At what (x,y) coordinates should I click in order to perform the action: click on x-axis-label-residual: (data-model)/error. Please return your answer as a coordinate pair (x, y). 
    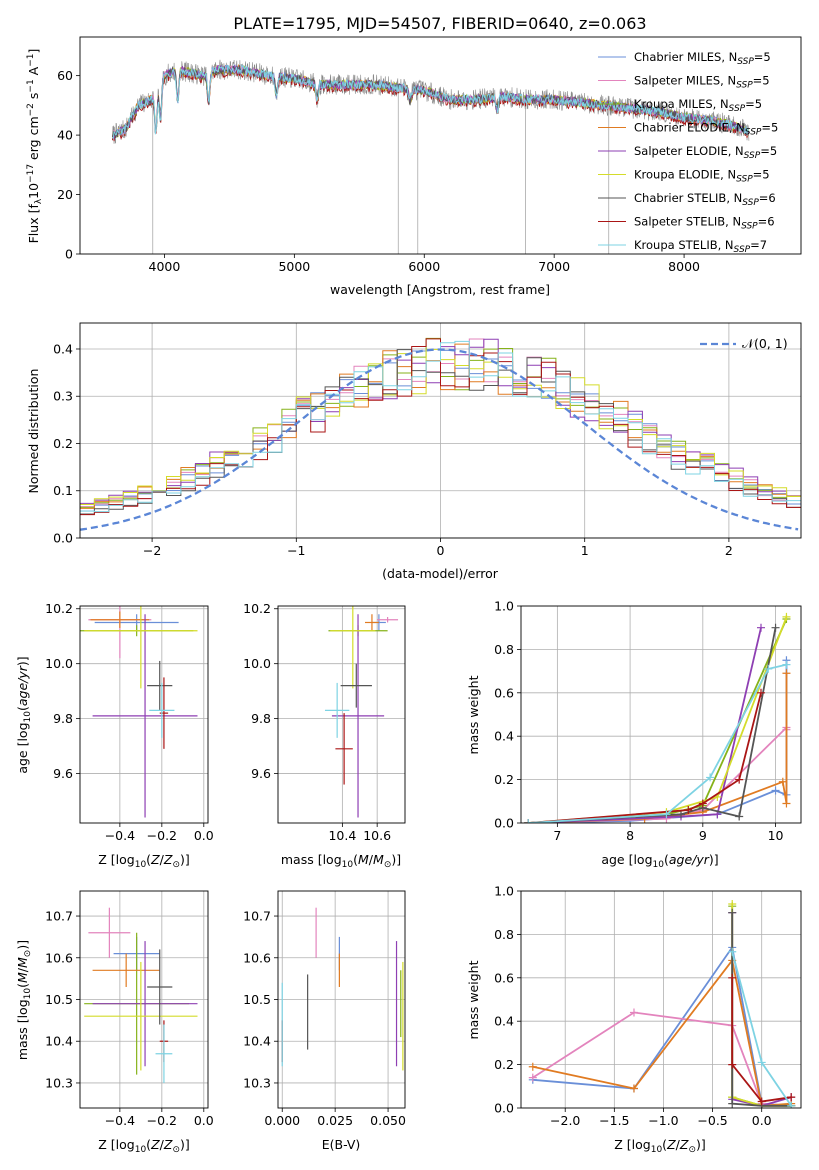
    Looking at the image, I should click on (440, 573).